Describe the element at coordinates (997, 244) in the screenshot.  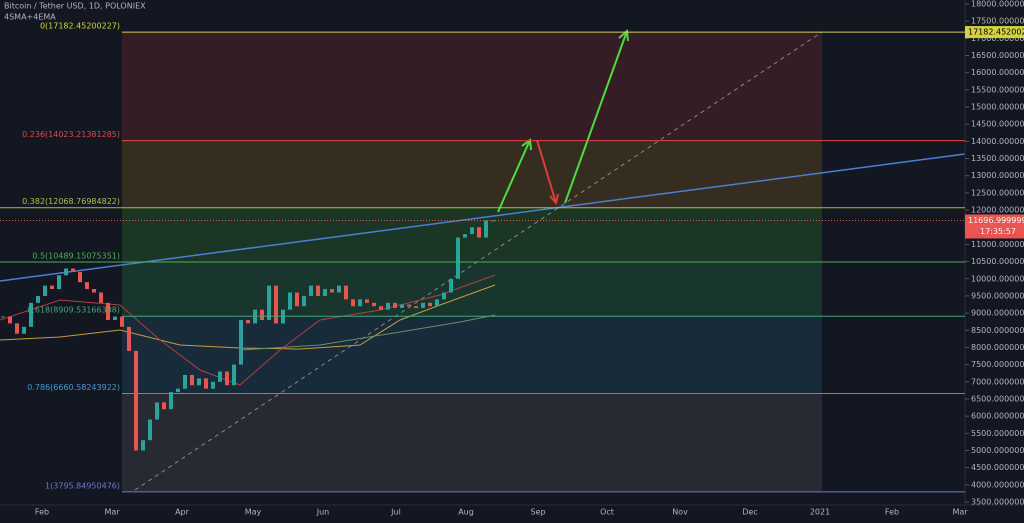
I see `price-tick-label: 11000.00000000` at that location.